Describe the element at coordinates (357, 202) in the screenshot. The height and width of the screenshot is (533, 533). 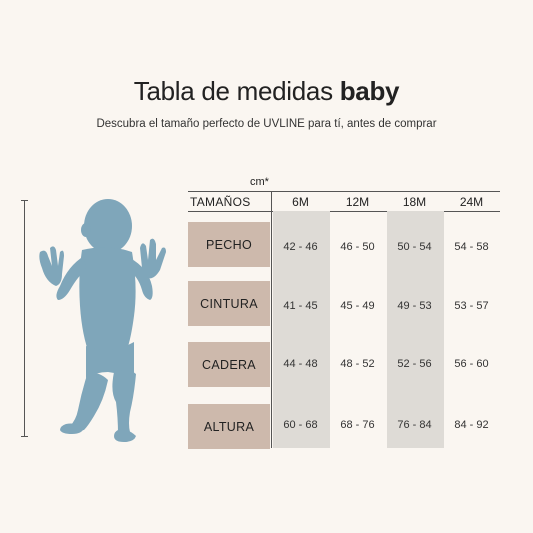
I see `size-header-12m: 12M` at that location.